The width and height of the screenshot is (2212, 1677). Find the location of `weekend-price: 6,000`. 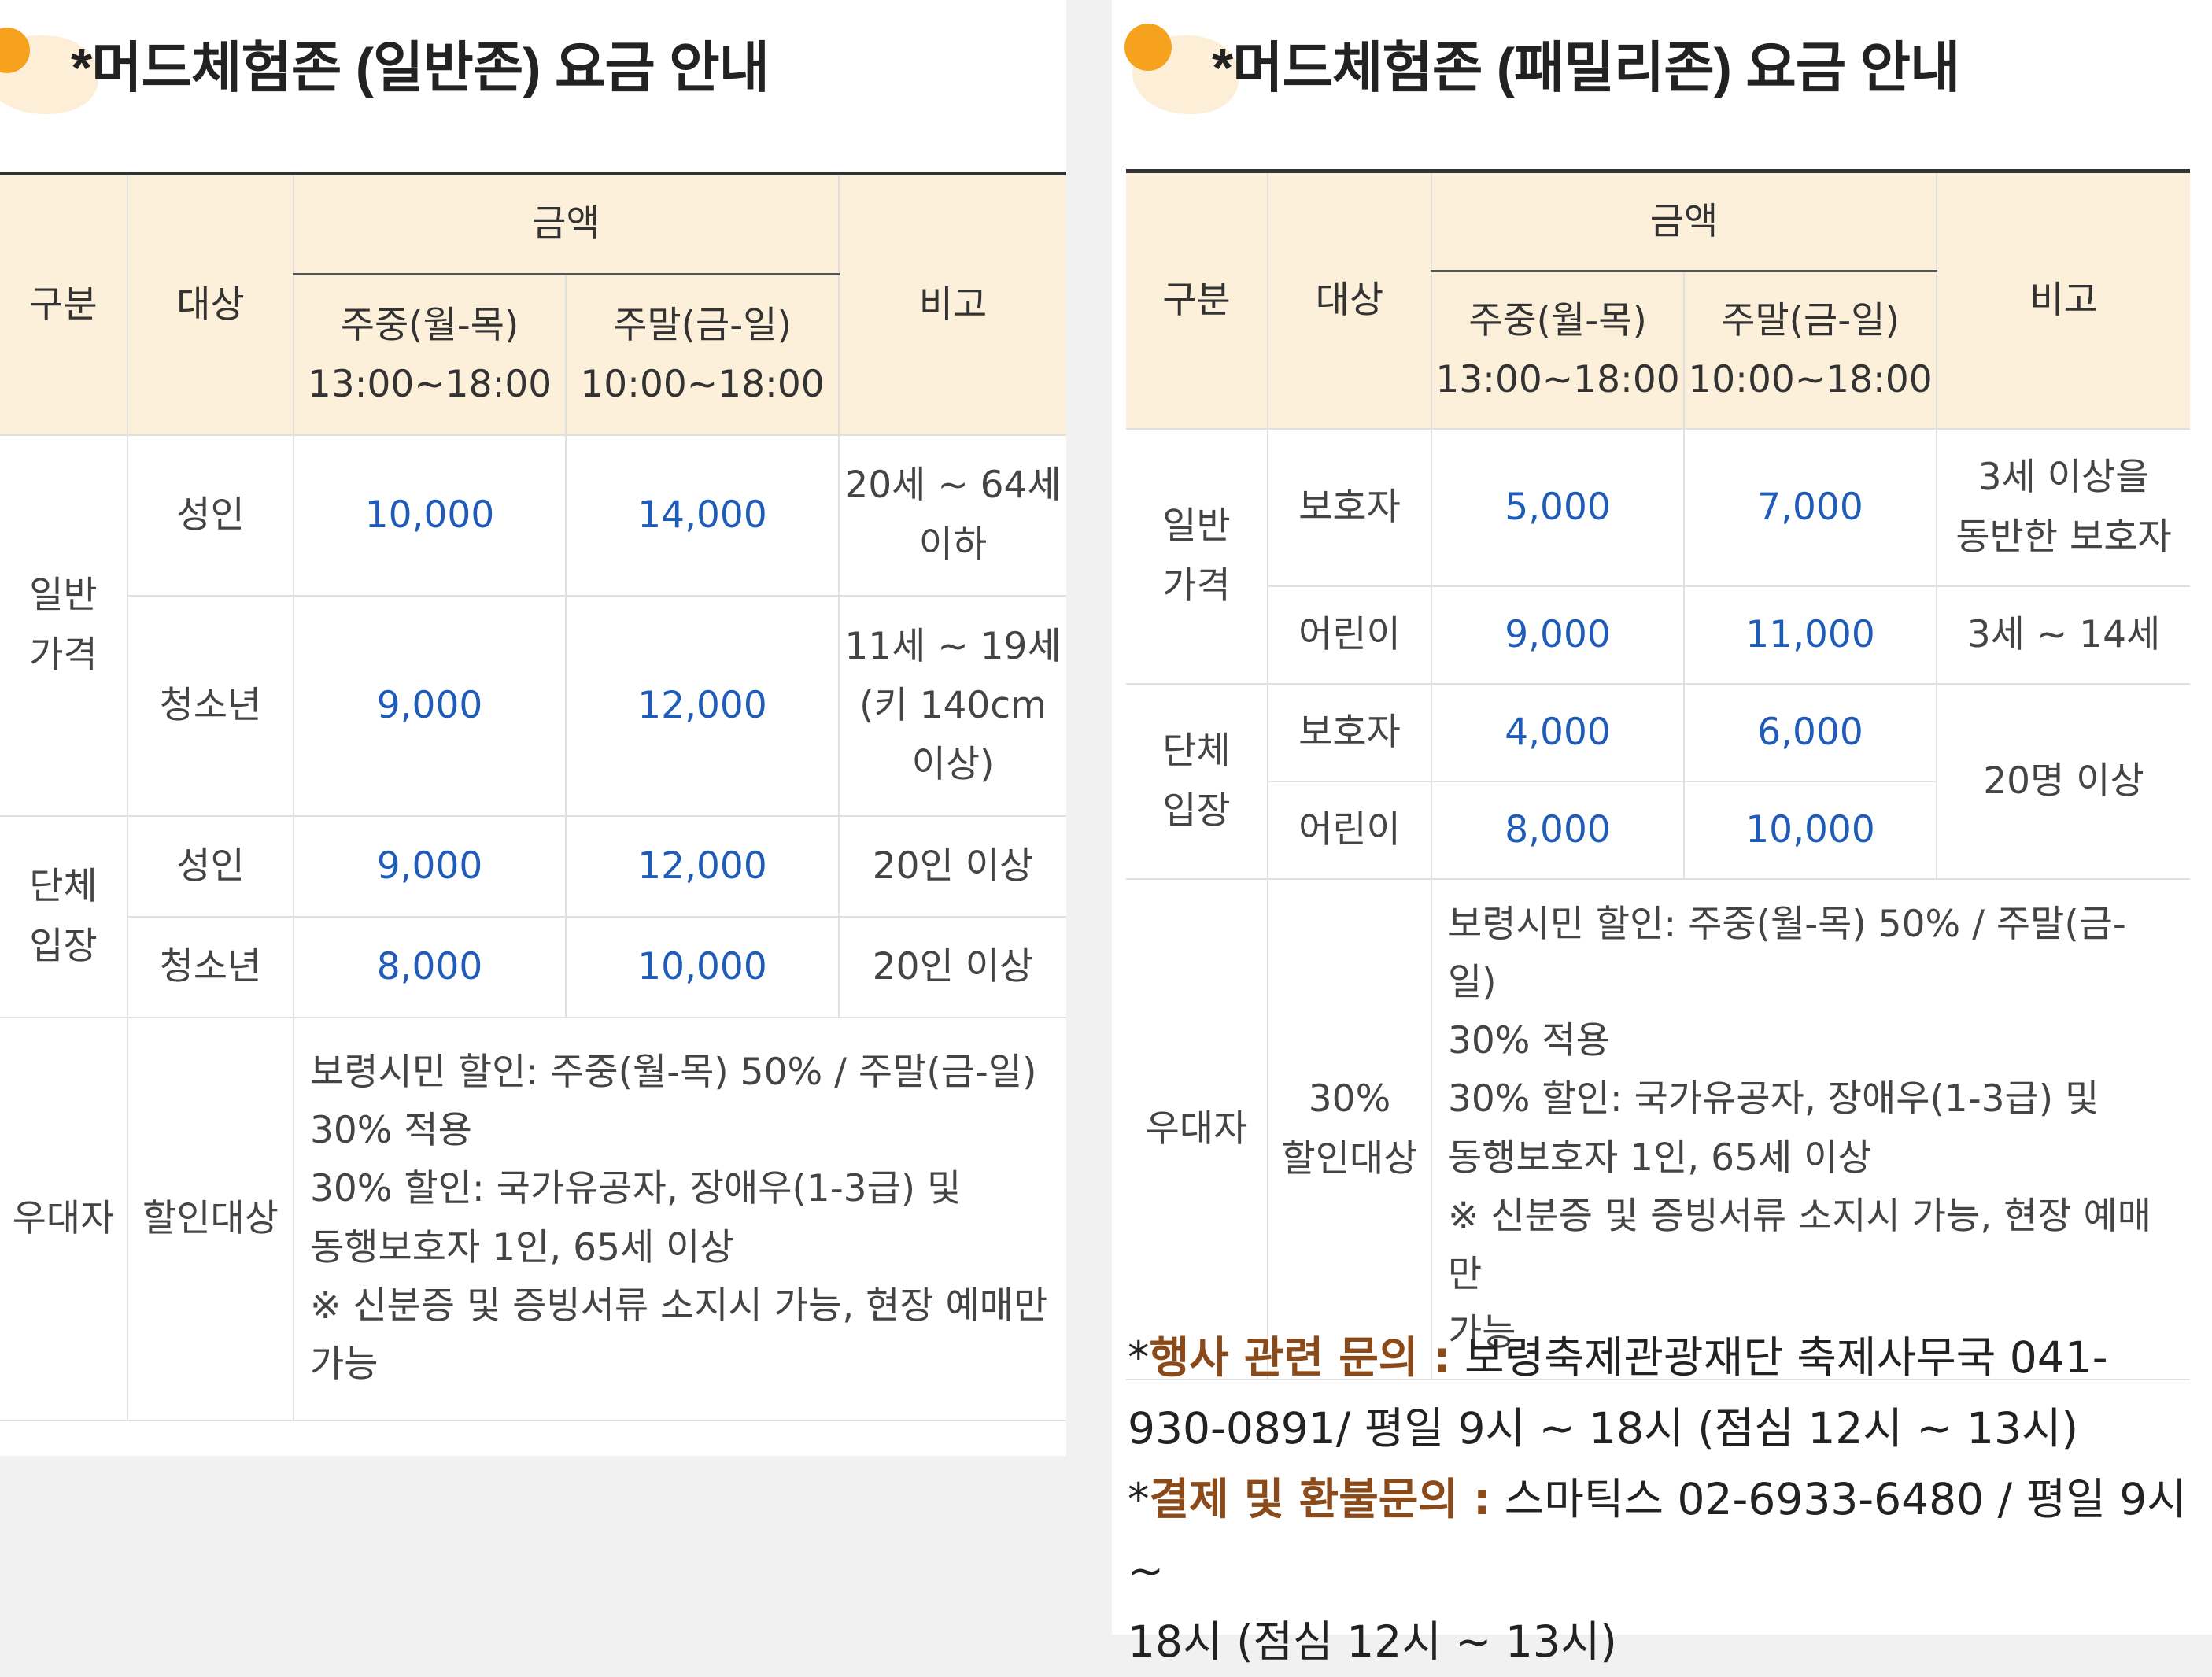

weekend-price: 6,000 is located at coordinates (1810, 732).